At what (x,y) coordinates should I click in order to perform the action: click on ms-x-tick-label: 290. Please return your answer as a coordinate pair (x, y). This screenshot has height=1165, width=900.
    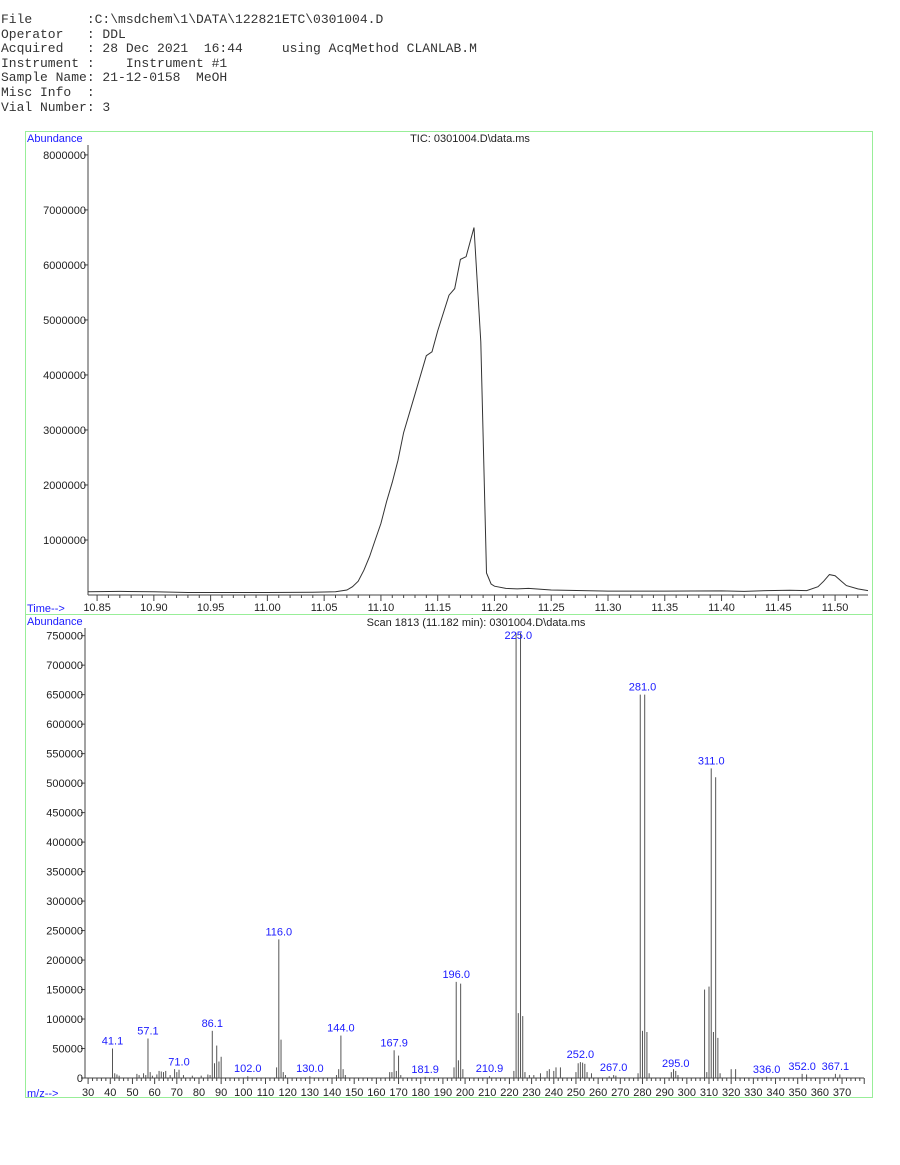
    Looking at the image, I should click on (664, 1093).